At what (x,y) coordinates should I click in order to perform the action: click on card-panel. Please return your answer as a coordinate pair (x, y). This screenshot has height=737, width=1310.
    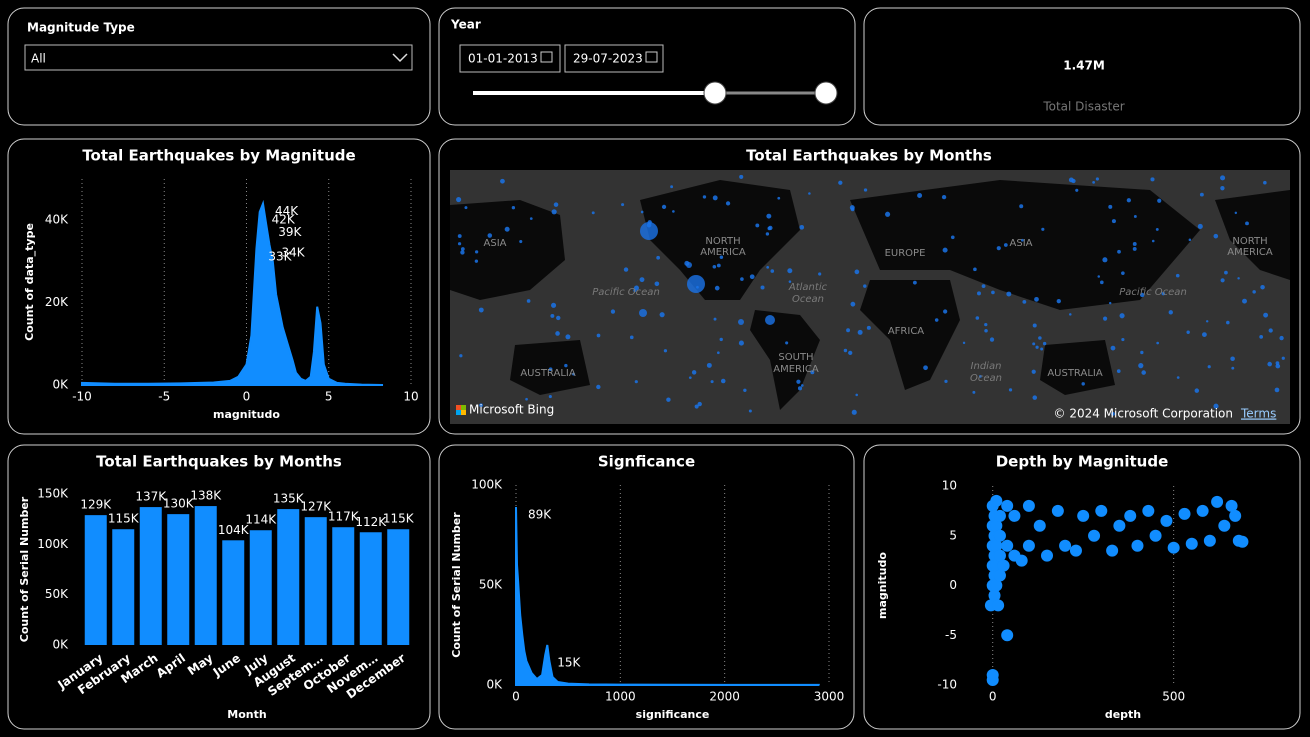
    Looking at the image, I should click on (1082, 66).